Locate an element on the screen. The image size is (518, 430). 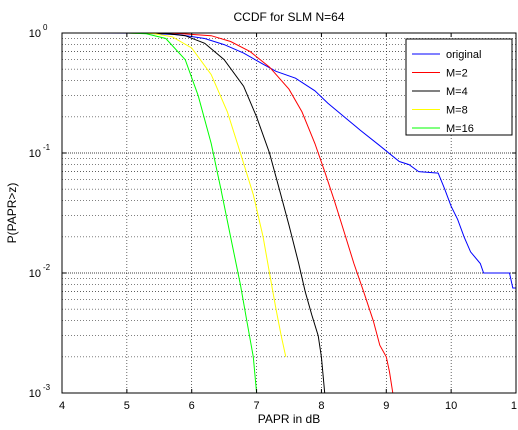
x-tick-label: 9 is located at coordinates (386, 406).